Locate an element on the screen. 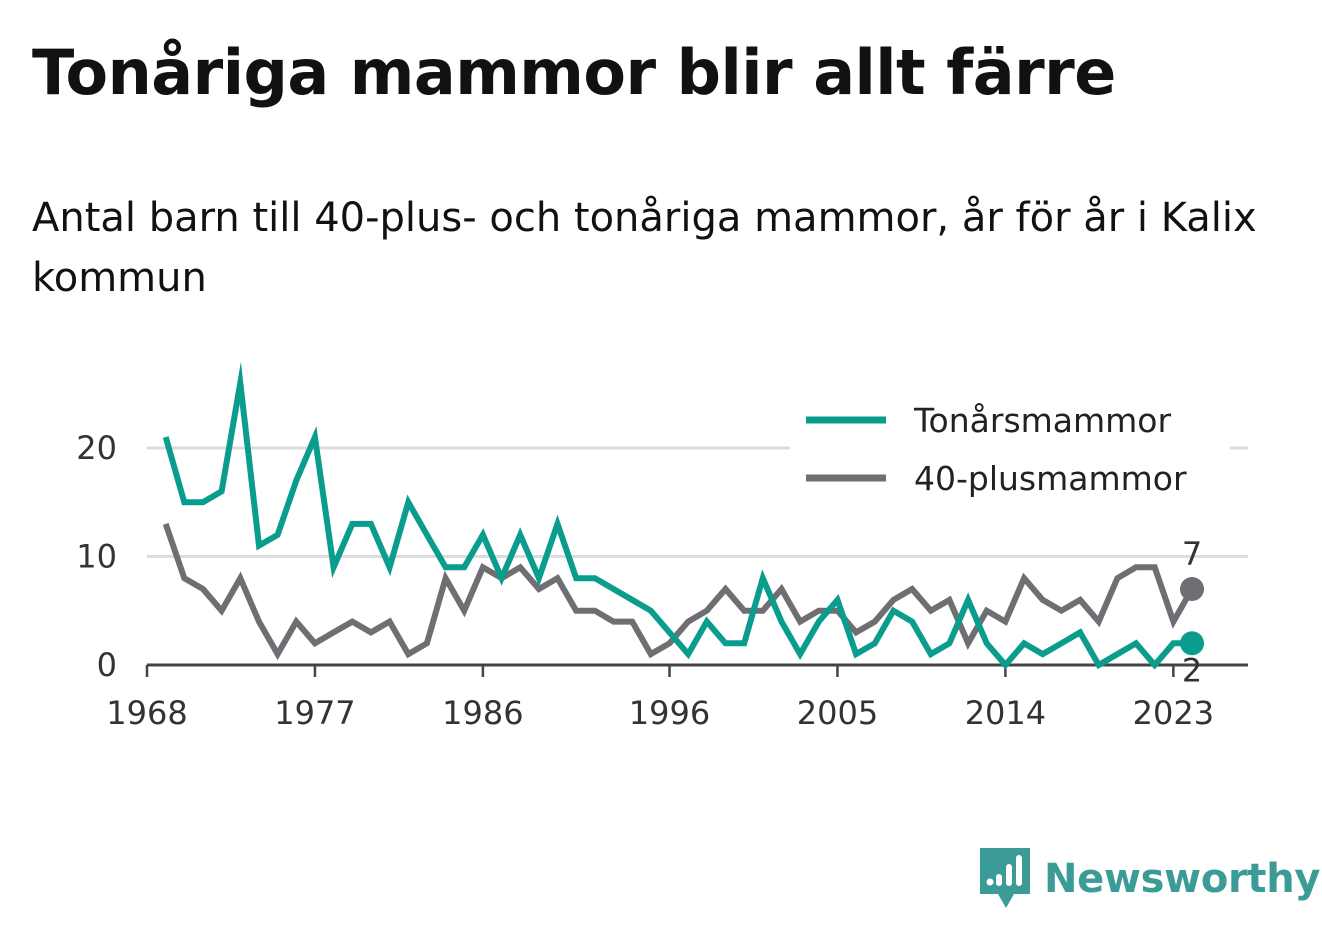 The image size is (1322, 939). end-value-label: 2 is located at coordinates (1192, 670).